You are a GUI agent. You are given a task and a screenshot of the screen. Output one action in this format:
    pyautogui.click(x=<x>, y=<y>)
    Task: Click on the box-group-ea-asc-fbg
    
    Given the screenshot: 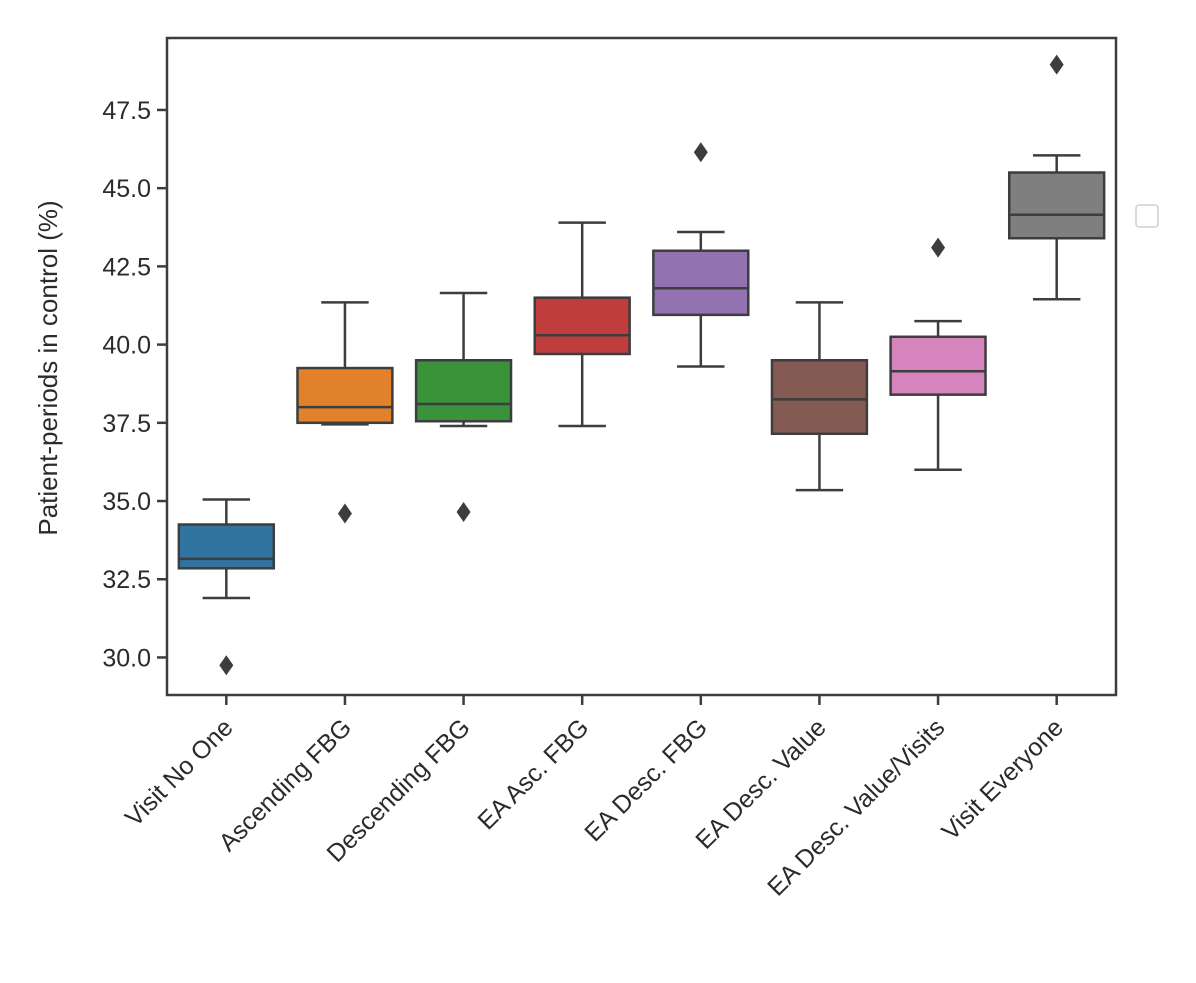 What is the action you would take?
    pyautogui.click(x=582, y=324)
    